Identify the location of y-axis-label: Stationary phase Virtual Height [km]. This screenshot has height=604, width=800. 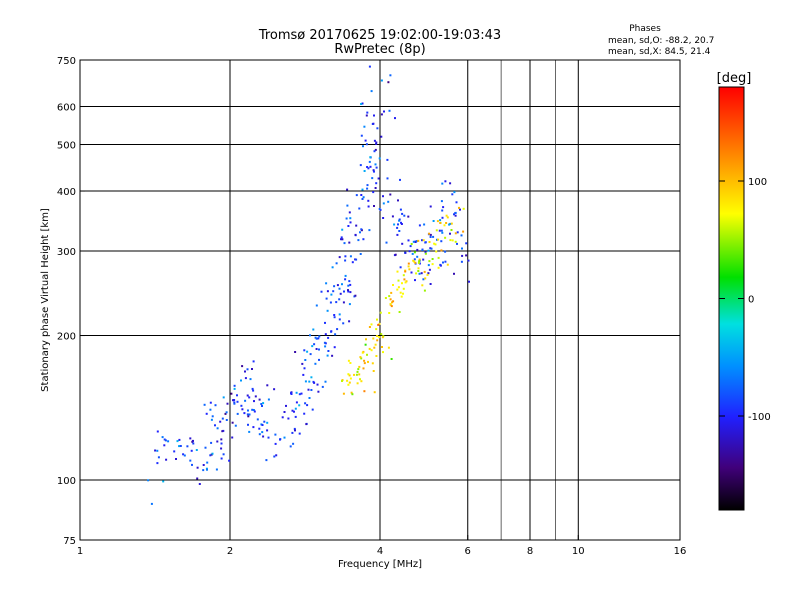
(45, 300).